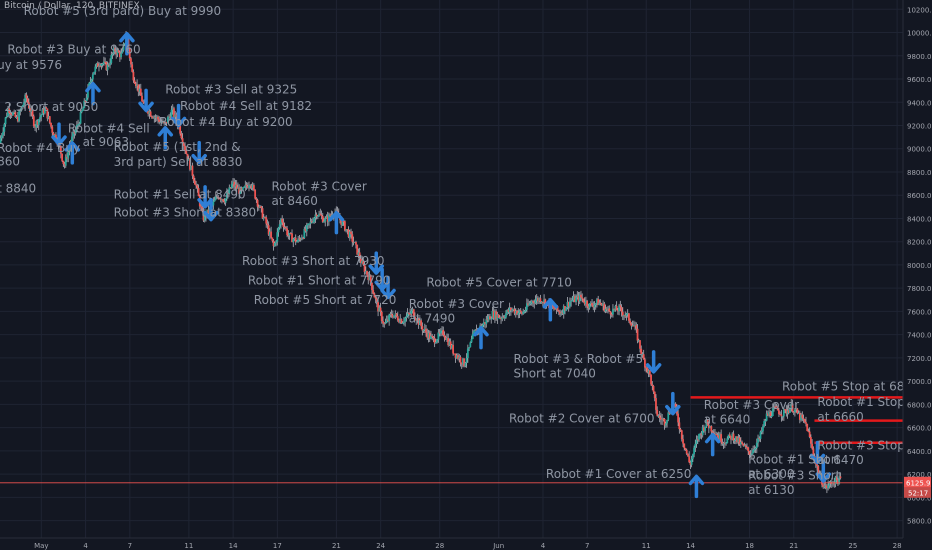 The image size is (932, 550). I want to click on time-tick-label: 11, so click(188, 546).